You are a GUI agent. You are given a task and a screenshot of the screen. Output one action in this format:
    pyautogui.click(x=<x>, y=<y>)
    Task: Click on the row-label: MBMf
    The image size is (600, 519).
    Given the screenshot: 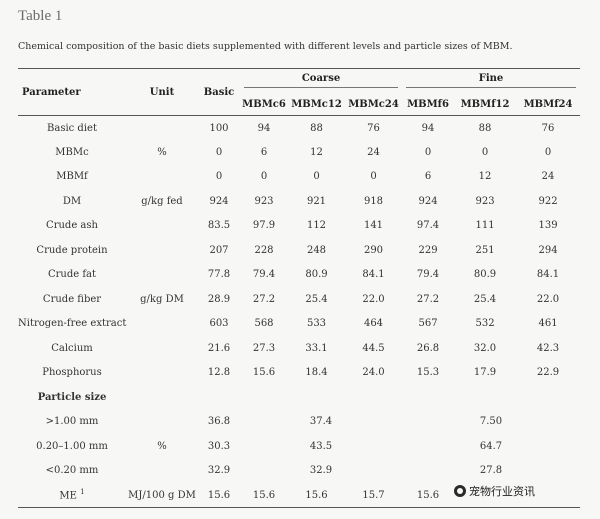 What is the action you would take?
    pyautogui.click(x=72, y=177)
    